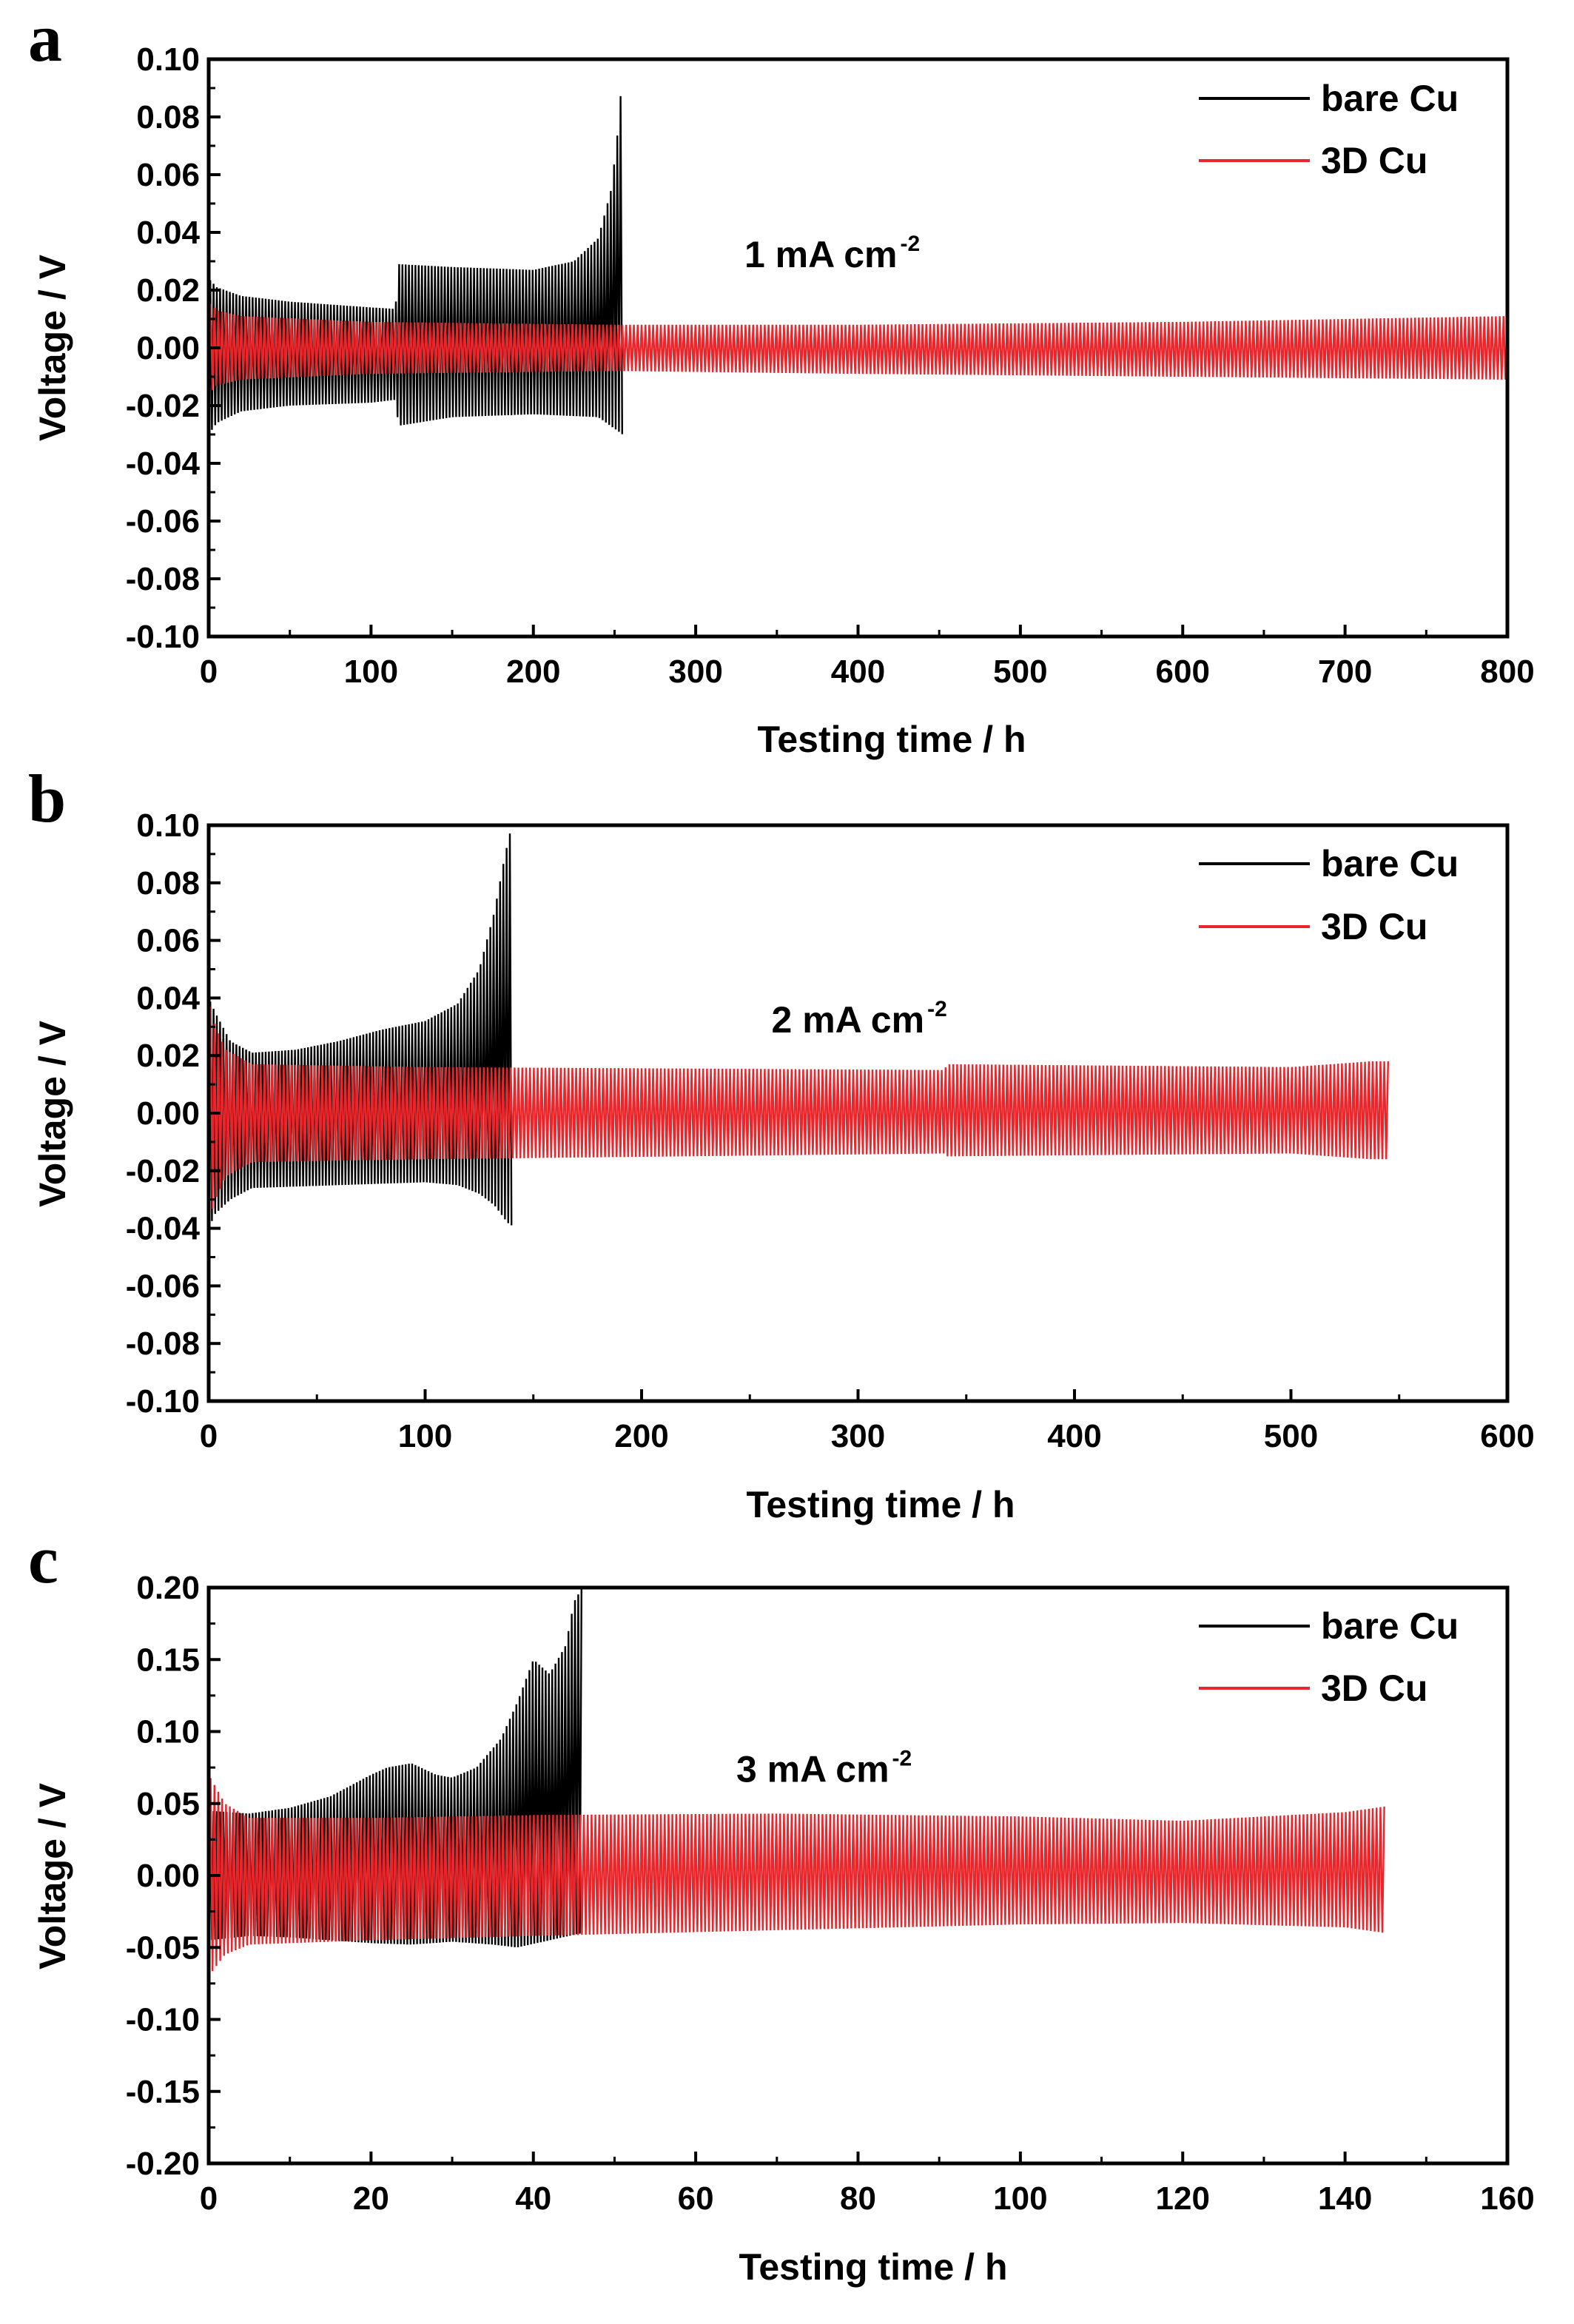 This screenshot has height=2324, width=1574. Describe the element at coordinates (812, 1769) in the screenshot. I see `annotation-text: 3 mA cm` at that location.